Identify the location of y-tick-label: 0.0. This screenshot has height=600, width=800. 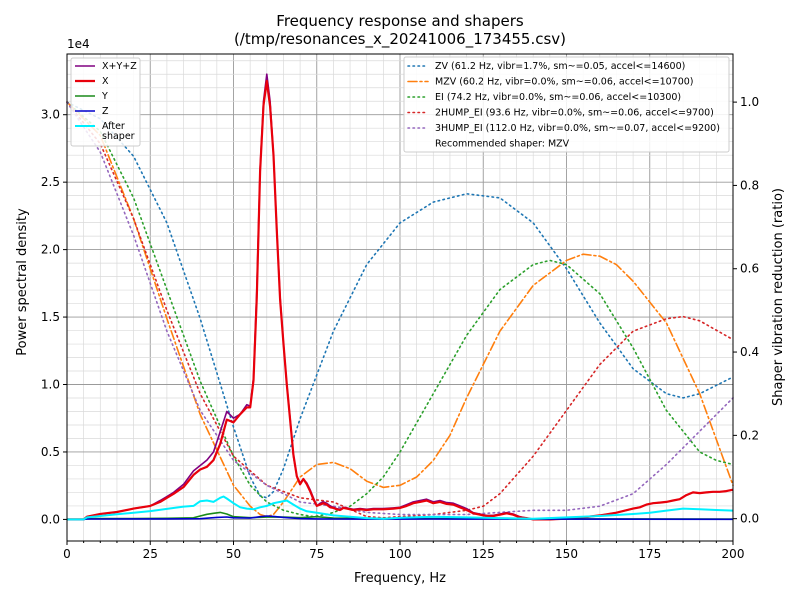
(50, 519).